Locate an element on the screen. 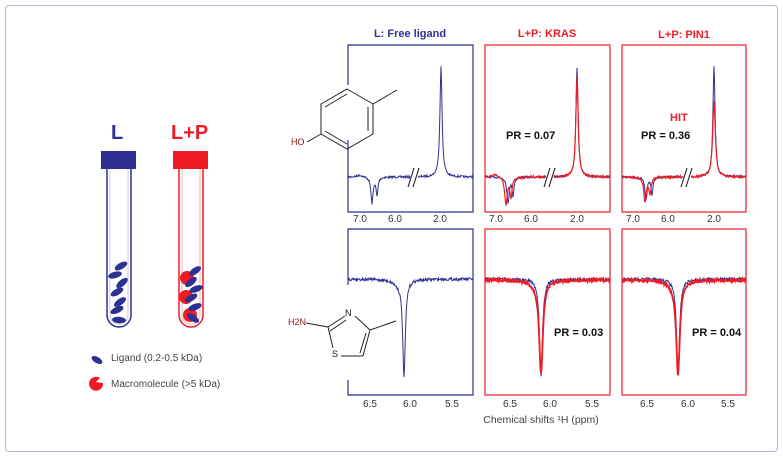  pin1-top-pr: PR = 0.36 is located at coordinates (666, 136).